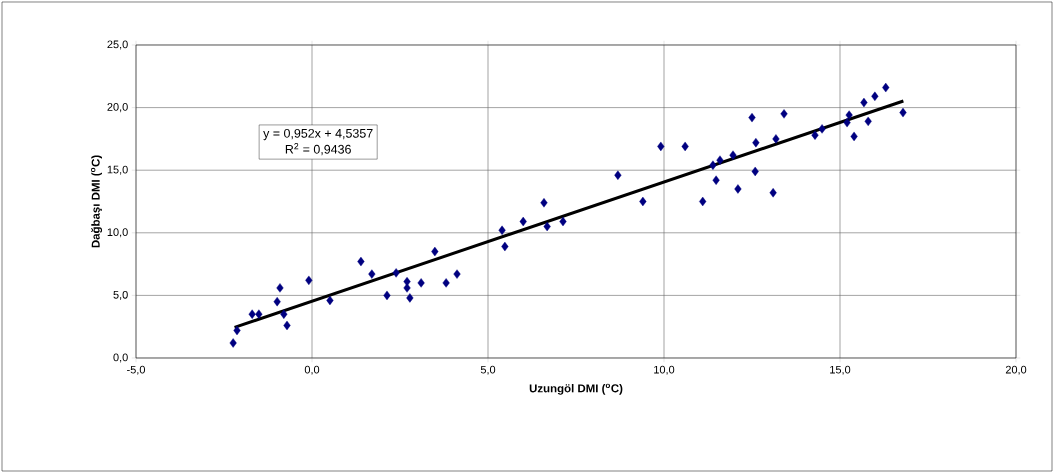 The height and width of the screenshot is (473, 1054). Describe the element at coordinates (576, 389) in the screenshot. I see `x-axis-title: Uzungöl DMI ($^{o}$C)` at that location.